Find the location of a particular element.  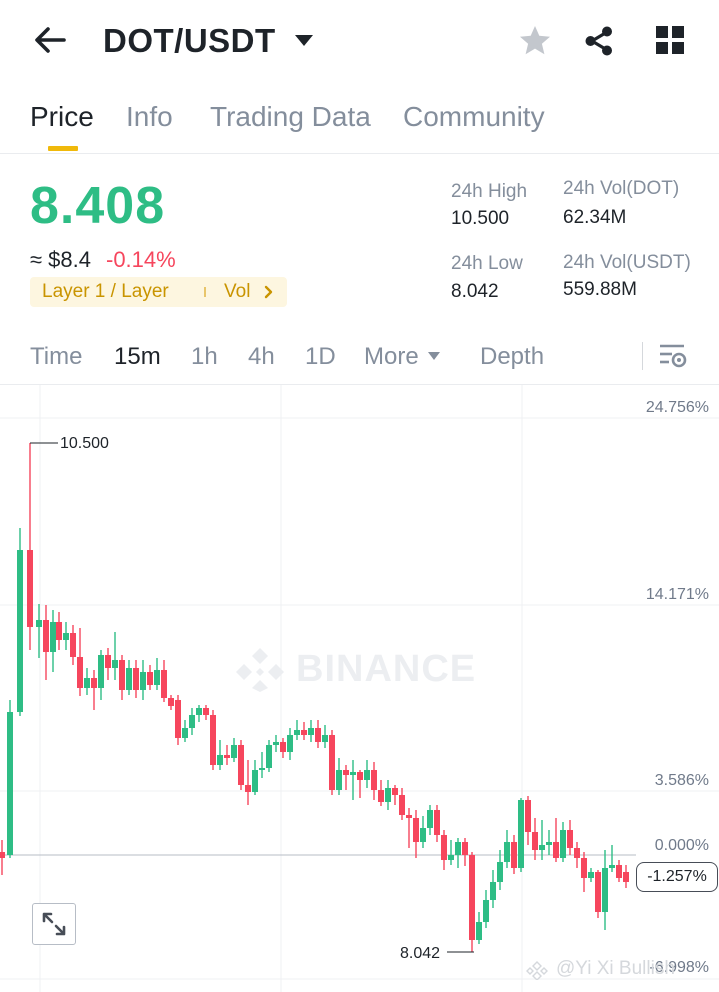

price-change-percent: -0.14% is located at coordinates (141, 259).